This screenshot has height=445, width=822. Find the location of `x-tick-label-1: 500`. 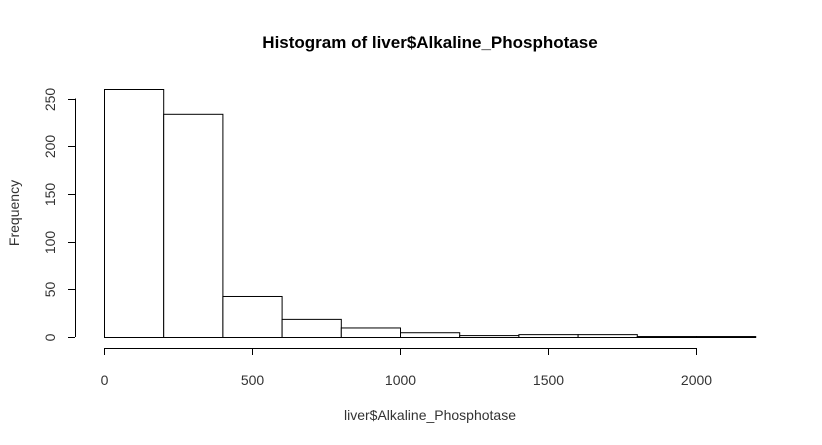

x-tick-label-1: 500 is located at coordinates (253, 380).